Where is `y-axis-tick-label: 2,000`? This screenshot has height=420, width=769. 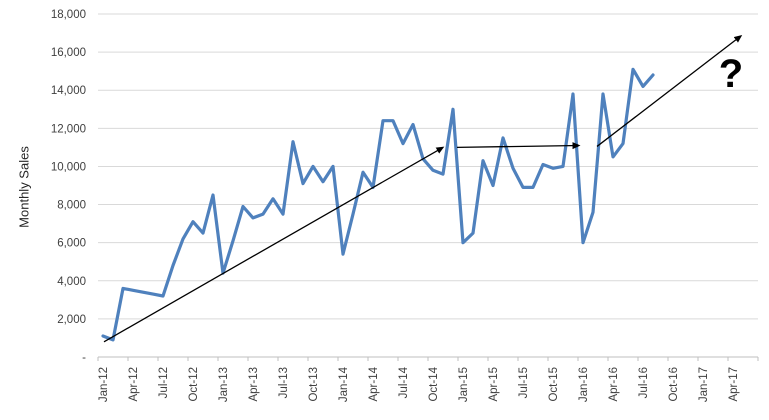 y-axis-tick-label: 2,000 is located at coordinates (71, 320).